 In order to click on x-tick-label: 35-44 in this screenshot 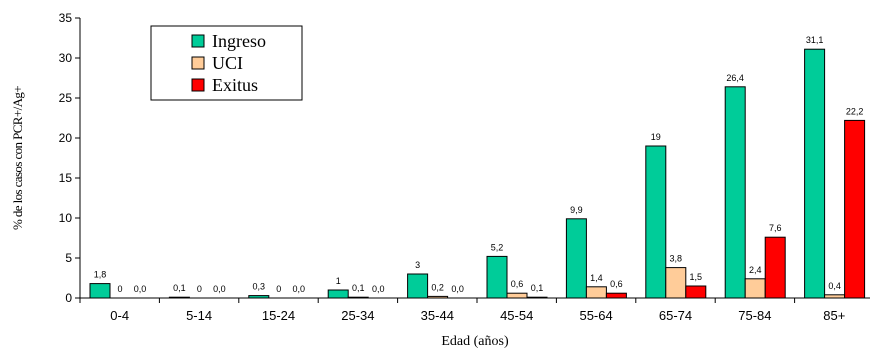, I will do `click(437, 315)`.